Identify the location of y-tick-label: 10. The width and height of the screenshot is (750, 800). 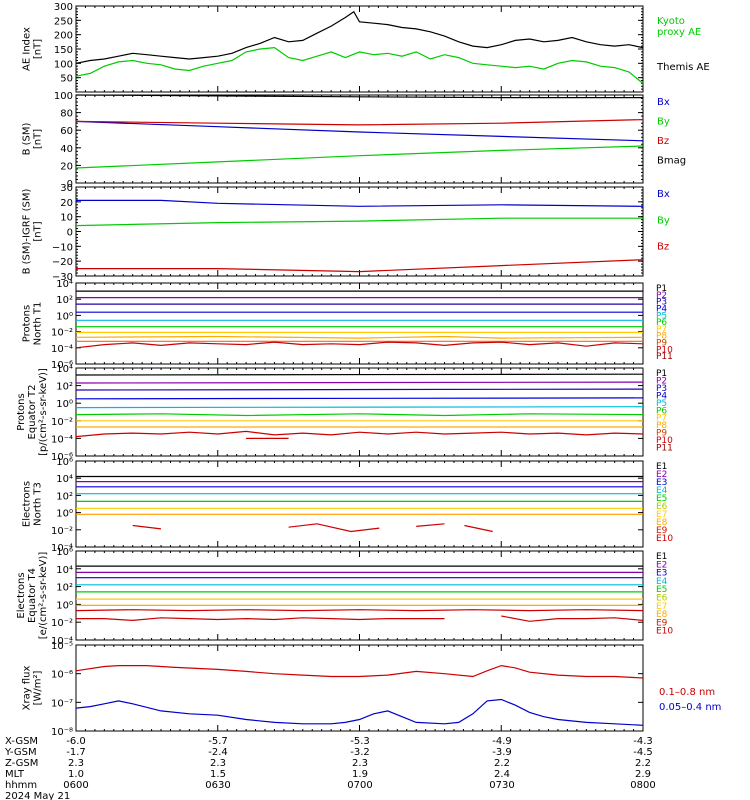
(66, 218).